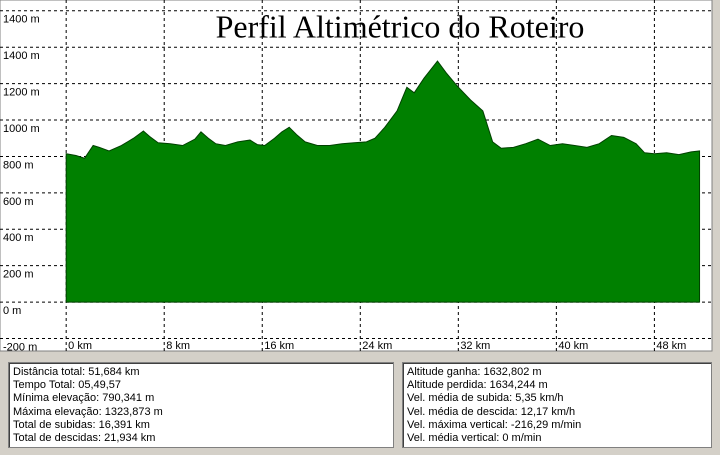  Describe the element at coordinates (12, 311) in the screenshot. I see `y-tick-label: 0 m` at that location.